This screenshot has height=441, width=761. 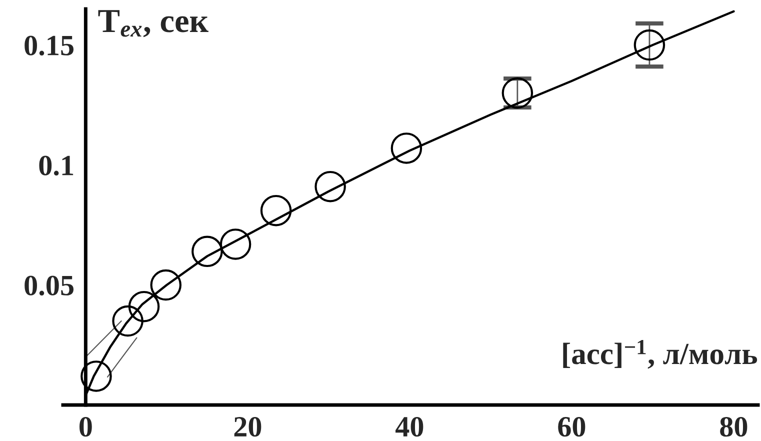 What do you see at coordinates (49, 286) in the screenshot?
I see `y-tick-label: 0.05` at bounding box center [49, 286].